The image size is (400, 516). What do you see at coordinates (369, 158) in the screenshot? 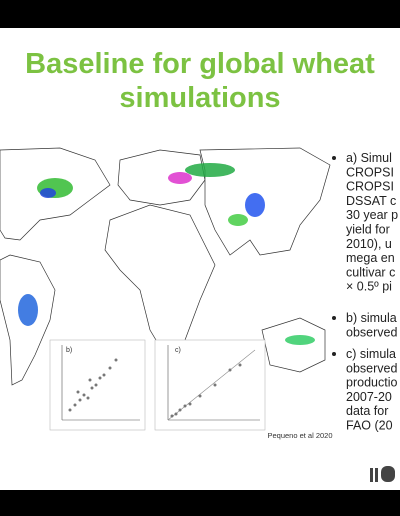
I see `bullet-line: a) Simul` at bounding box center [369, 158].